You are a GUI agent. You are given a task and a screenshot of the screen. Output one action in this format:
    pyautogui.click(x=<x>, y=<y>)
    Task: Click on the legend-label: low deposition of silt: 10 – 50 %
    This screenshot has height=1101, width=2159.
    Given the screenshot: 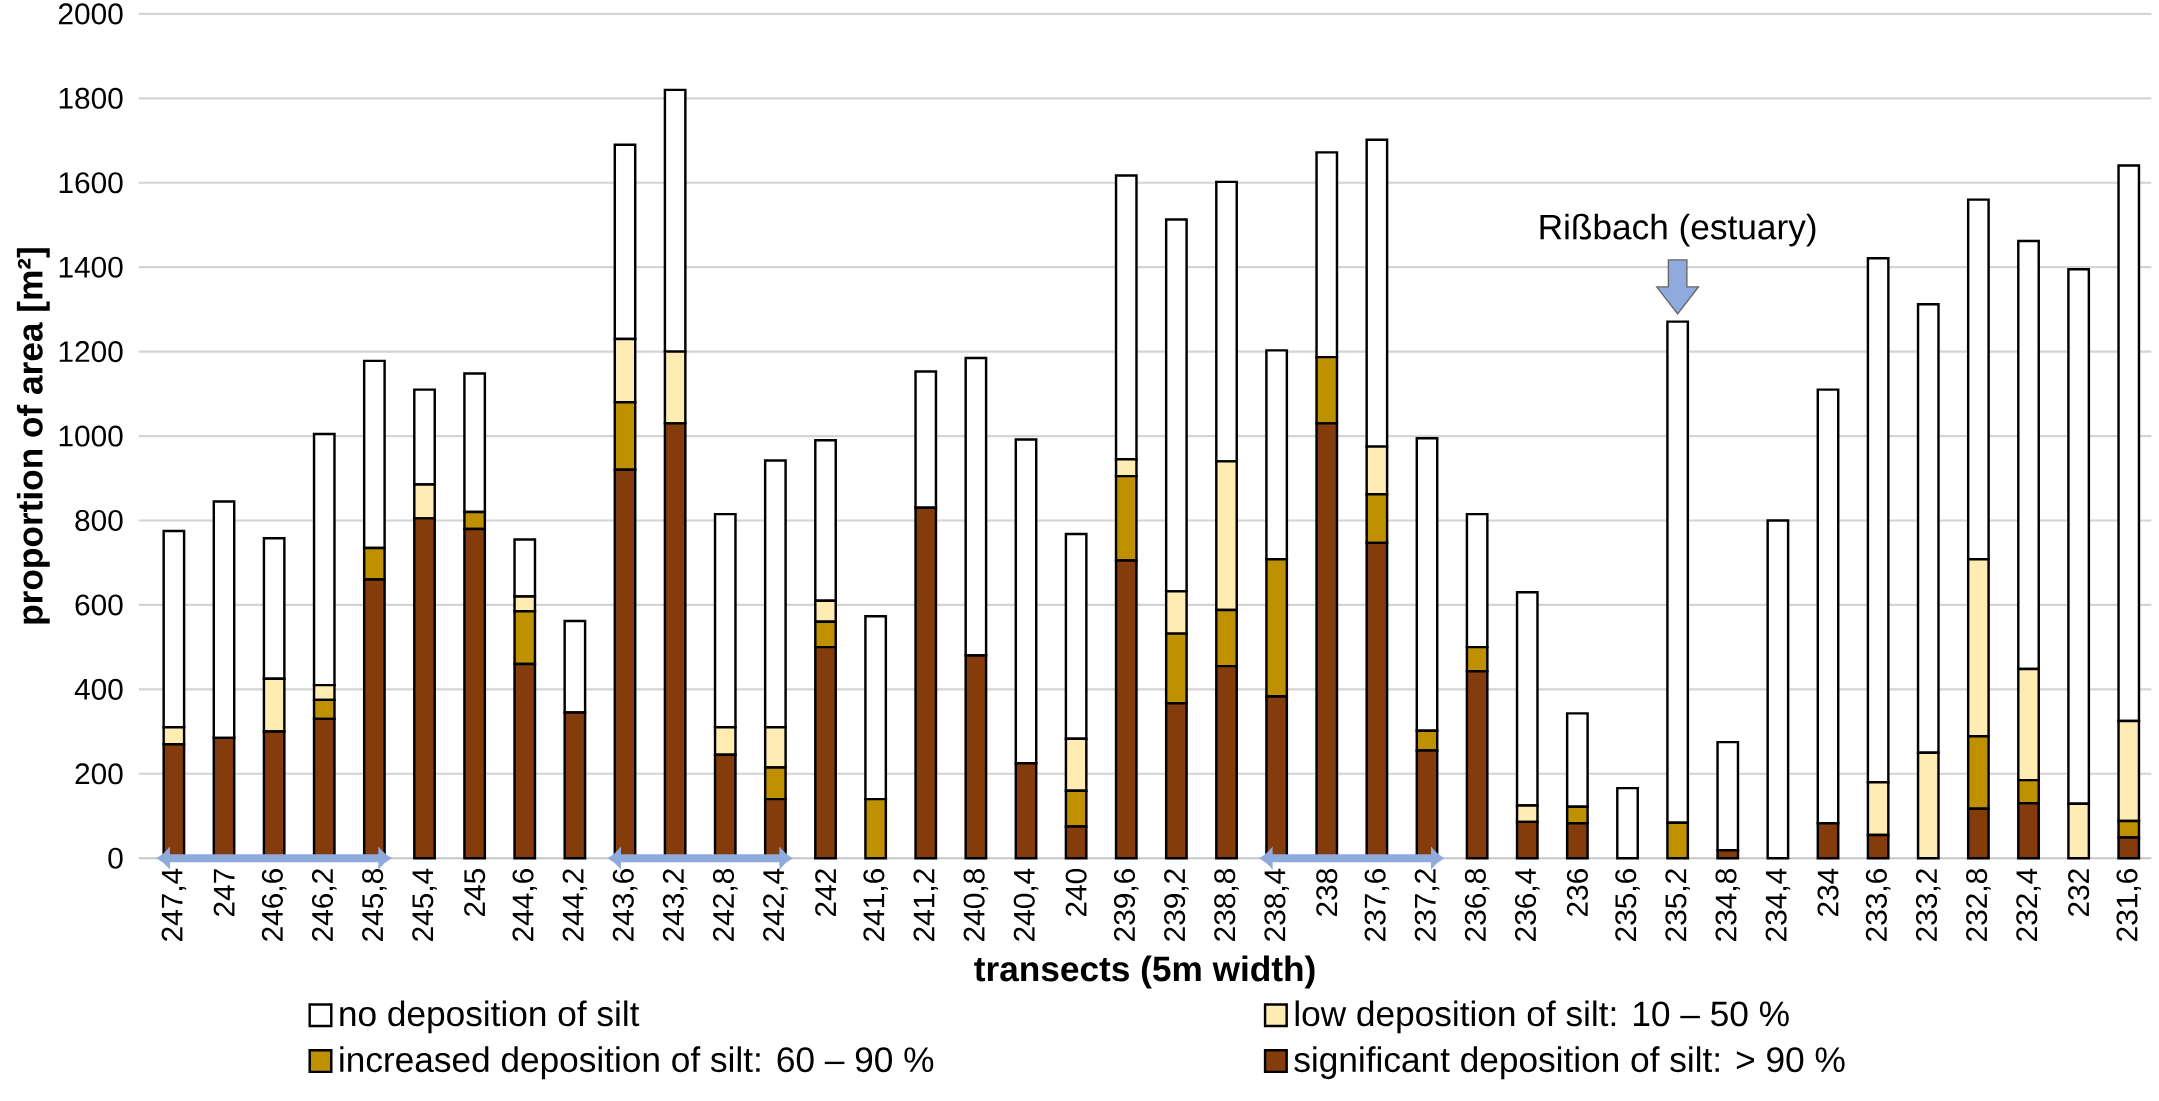 What is the action you would take?
    pyautogui.click(x=1542, y=1017)
    